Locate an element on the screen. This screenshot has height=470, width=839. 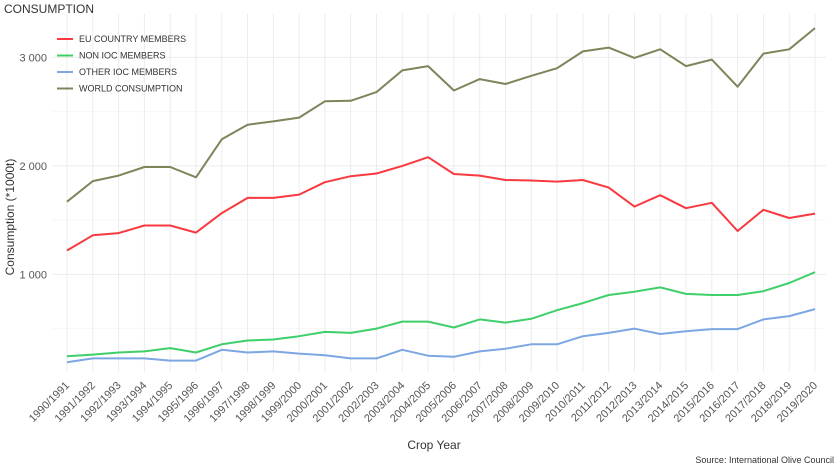
y-tick-label: 3 000 is located at coordinates (33, 58).